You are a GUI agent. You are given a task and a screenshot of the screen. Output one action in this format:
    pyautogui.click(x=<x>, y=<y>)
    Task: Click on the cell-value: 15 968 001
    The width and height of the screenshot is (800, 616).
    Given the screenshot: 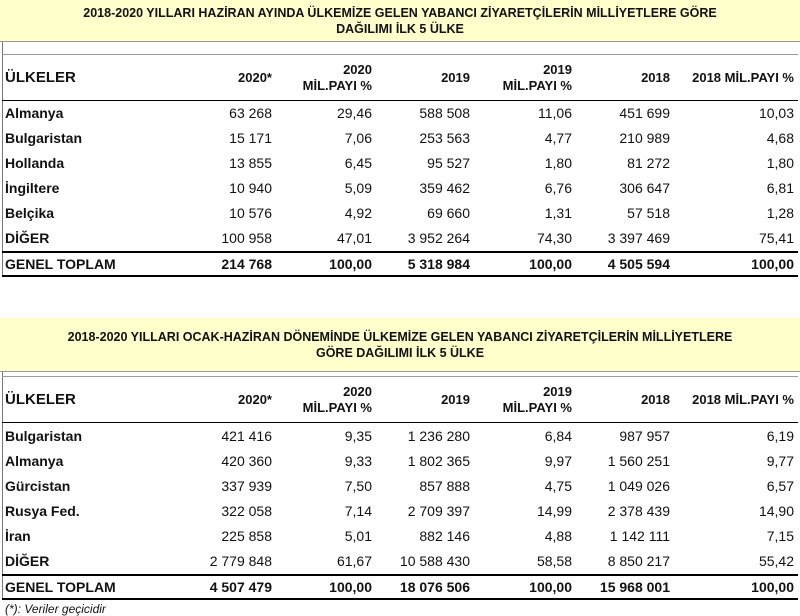 What is the action you would take?
    pyautogui.click(x=634, y=587)
    